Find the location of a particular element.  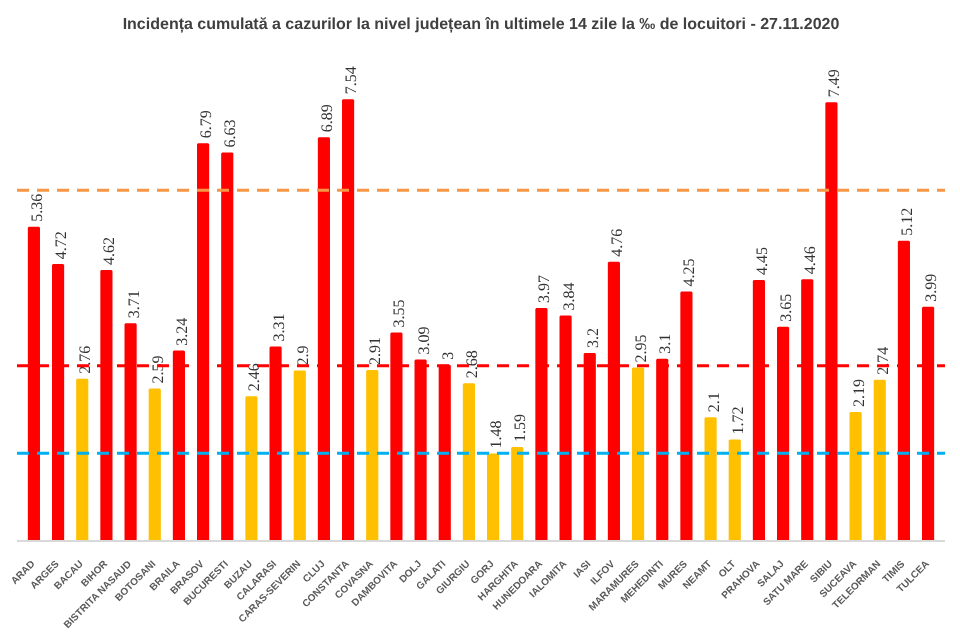

data-label: 2.95 is located at coordinates (641, 348).